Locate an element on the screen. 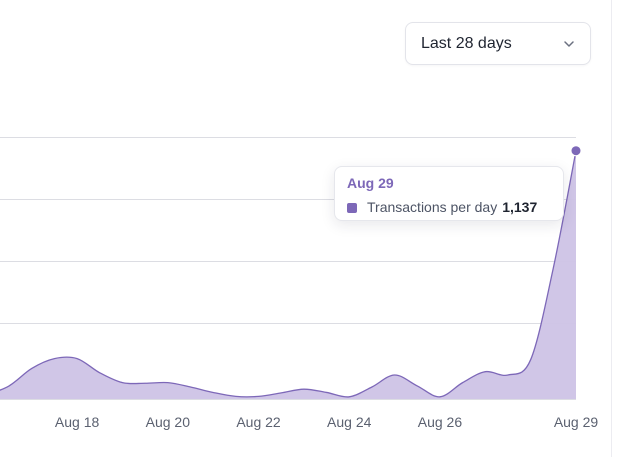 The width and height of the screenshot is (643, 457). date-range-select: Last 28 days is located at coordinates (498, 43).